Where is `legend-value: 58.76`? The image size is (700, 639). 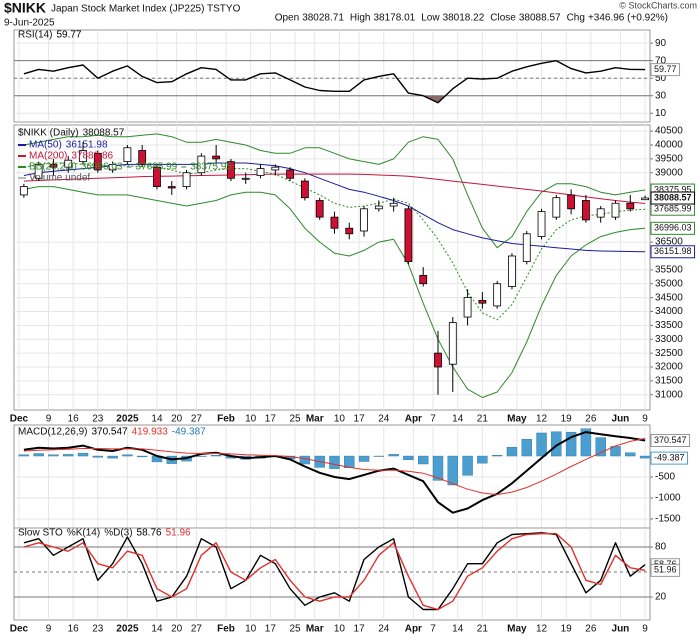
legend-value: 58.76 is located at coordinates (149, 533).